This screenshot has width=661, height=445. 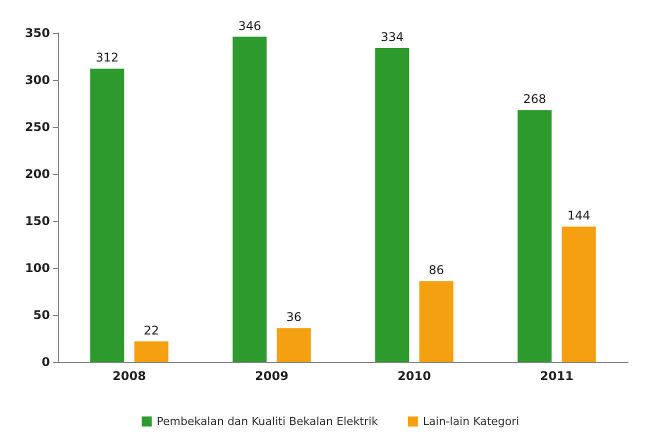 I want to click on data-label: 144, so click(x=578, y=215).